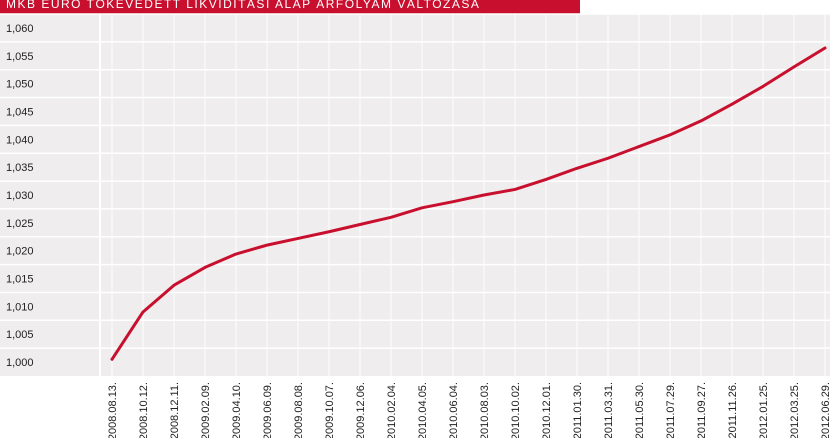 The width and height of the screenshot is (830, 438). What do you see at coordinates (20, 112) in the screenshot?
I see `y-tick-label: 1,045` at bounding box center [20, 112].